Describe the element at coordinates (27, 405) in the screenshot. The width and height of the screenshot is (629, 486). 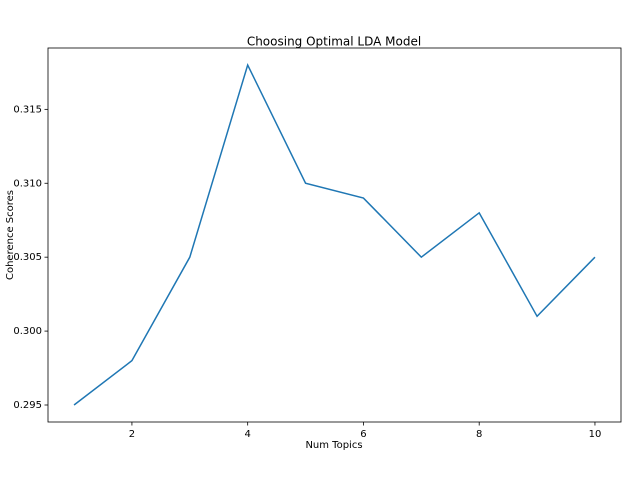
I see `y-tick-label: 0.295` at that location.